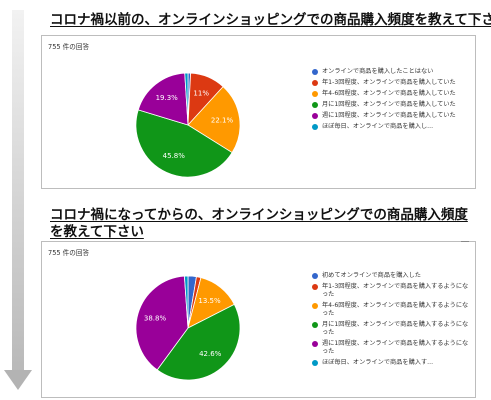 This screenshot has width=491, height=400. Describe the element at coordinates (209, 301) in the screenshot. I see `slice-percent-label: 13.5%` at that location.